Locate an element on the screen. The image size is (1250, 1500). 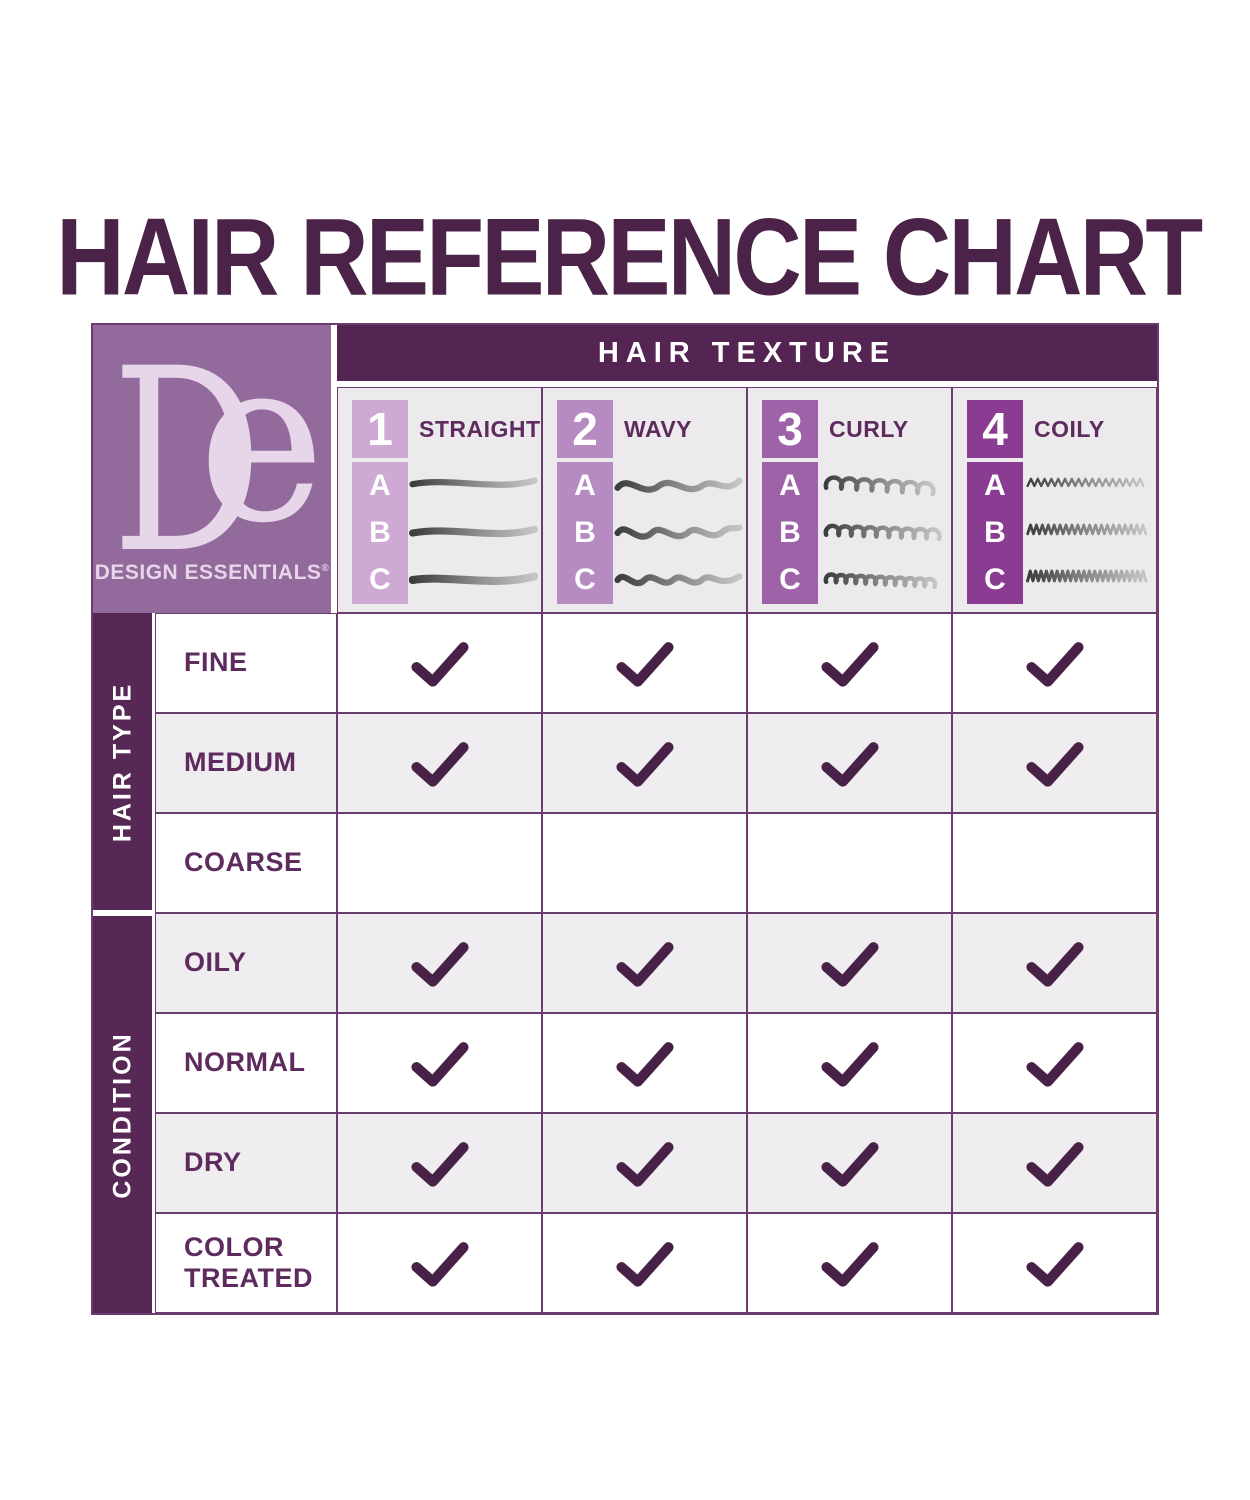
row-label: MEDIUM is located at coordinates (246, 763).